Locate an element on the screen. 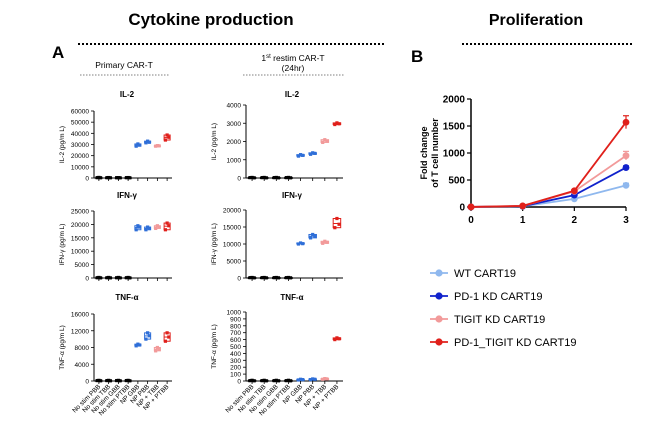 The image size is (667, 433). y-axis-label: IL-2 (pg/m L) is located at coordinates (214, 141).